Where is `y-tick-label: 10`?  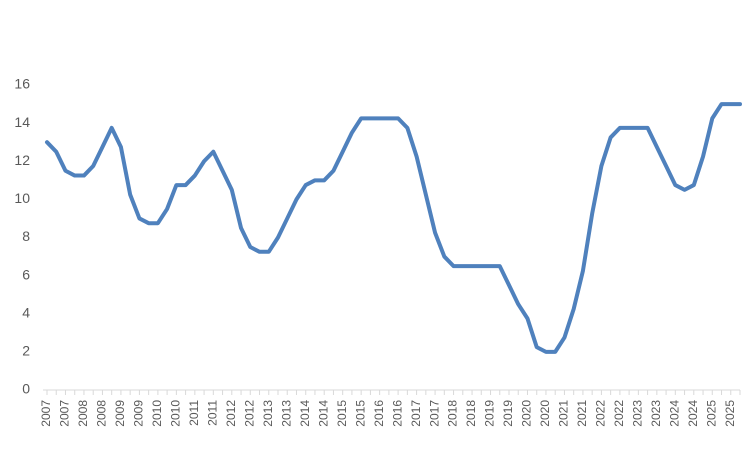
y-tick-label: 10 is located at coordinates (22, 198).